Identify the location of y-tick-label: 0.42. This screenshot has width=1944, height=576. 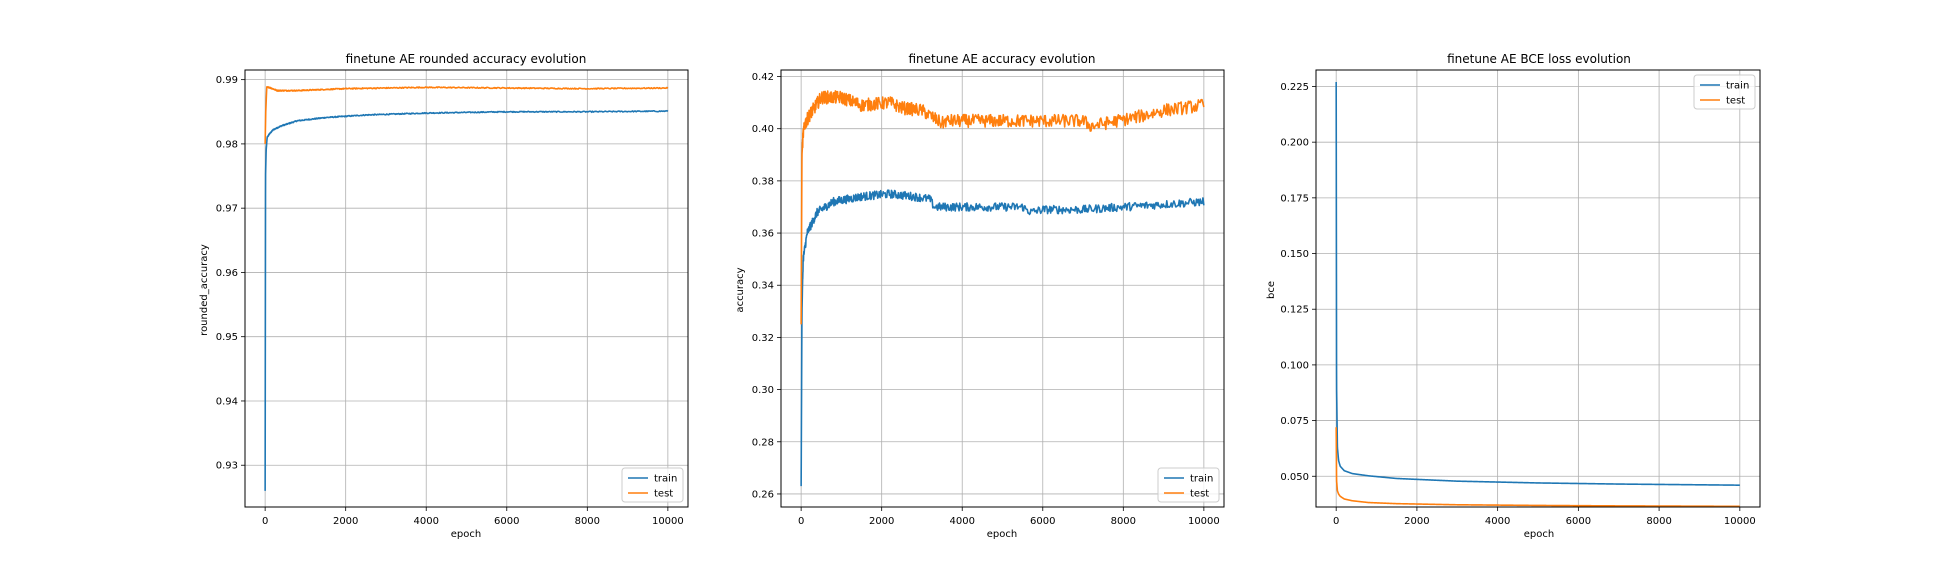
(763, 77).